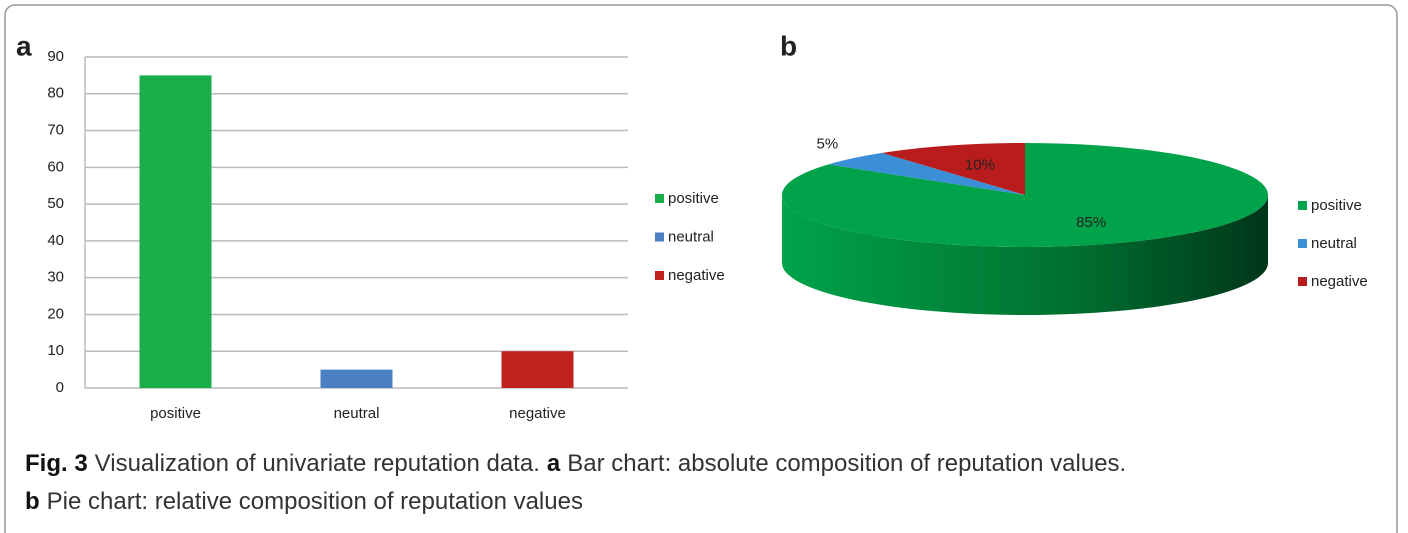  What do you see at coordinates (828, 144) in the screenshot?
I see `data-label: 5%` at bounding box center [828, 144].